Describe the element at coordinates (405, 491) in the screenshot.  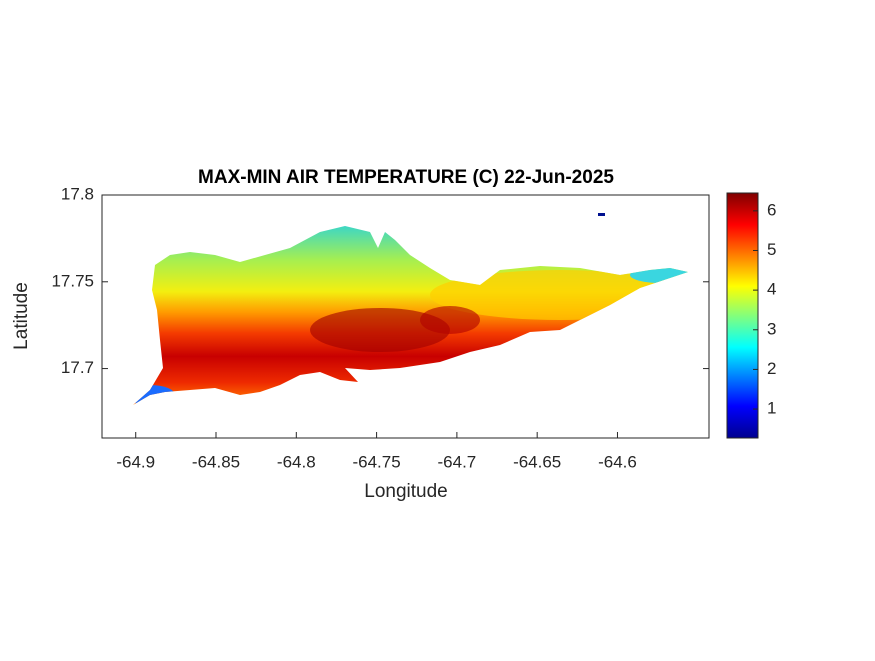
I see `x-axis-label: Longitude` at that location.